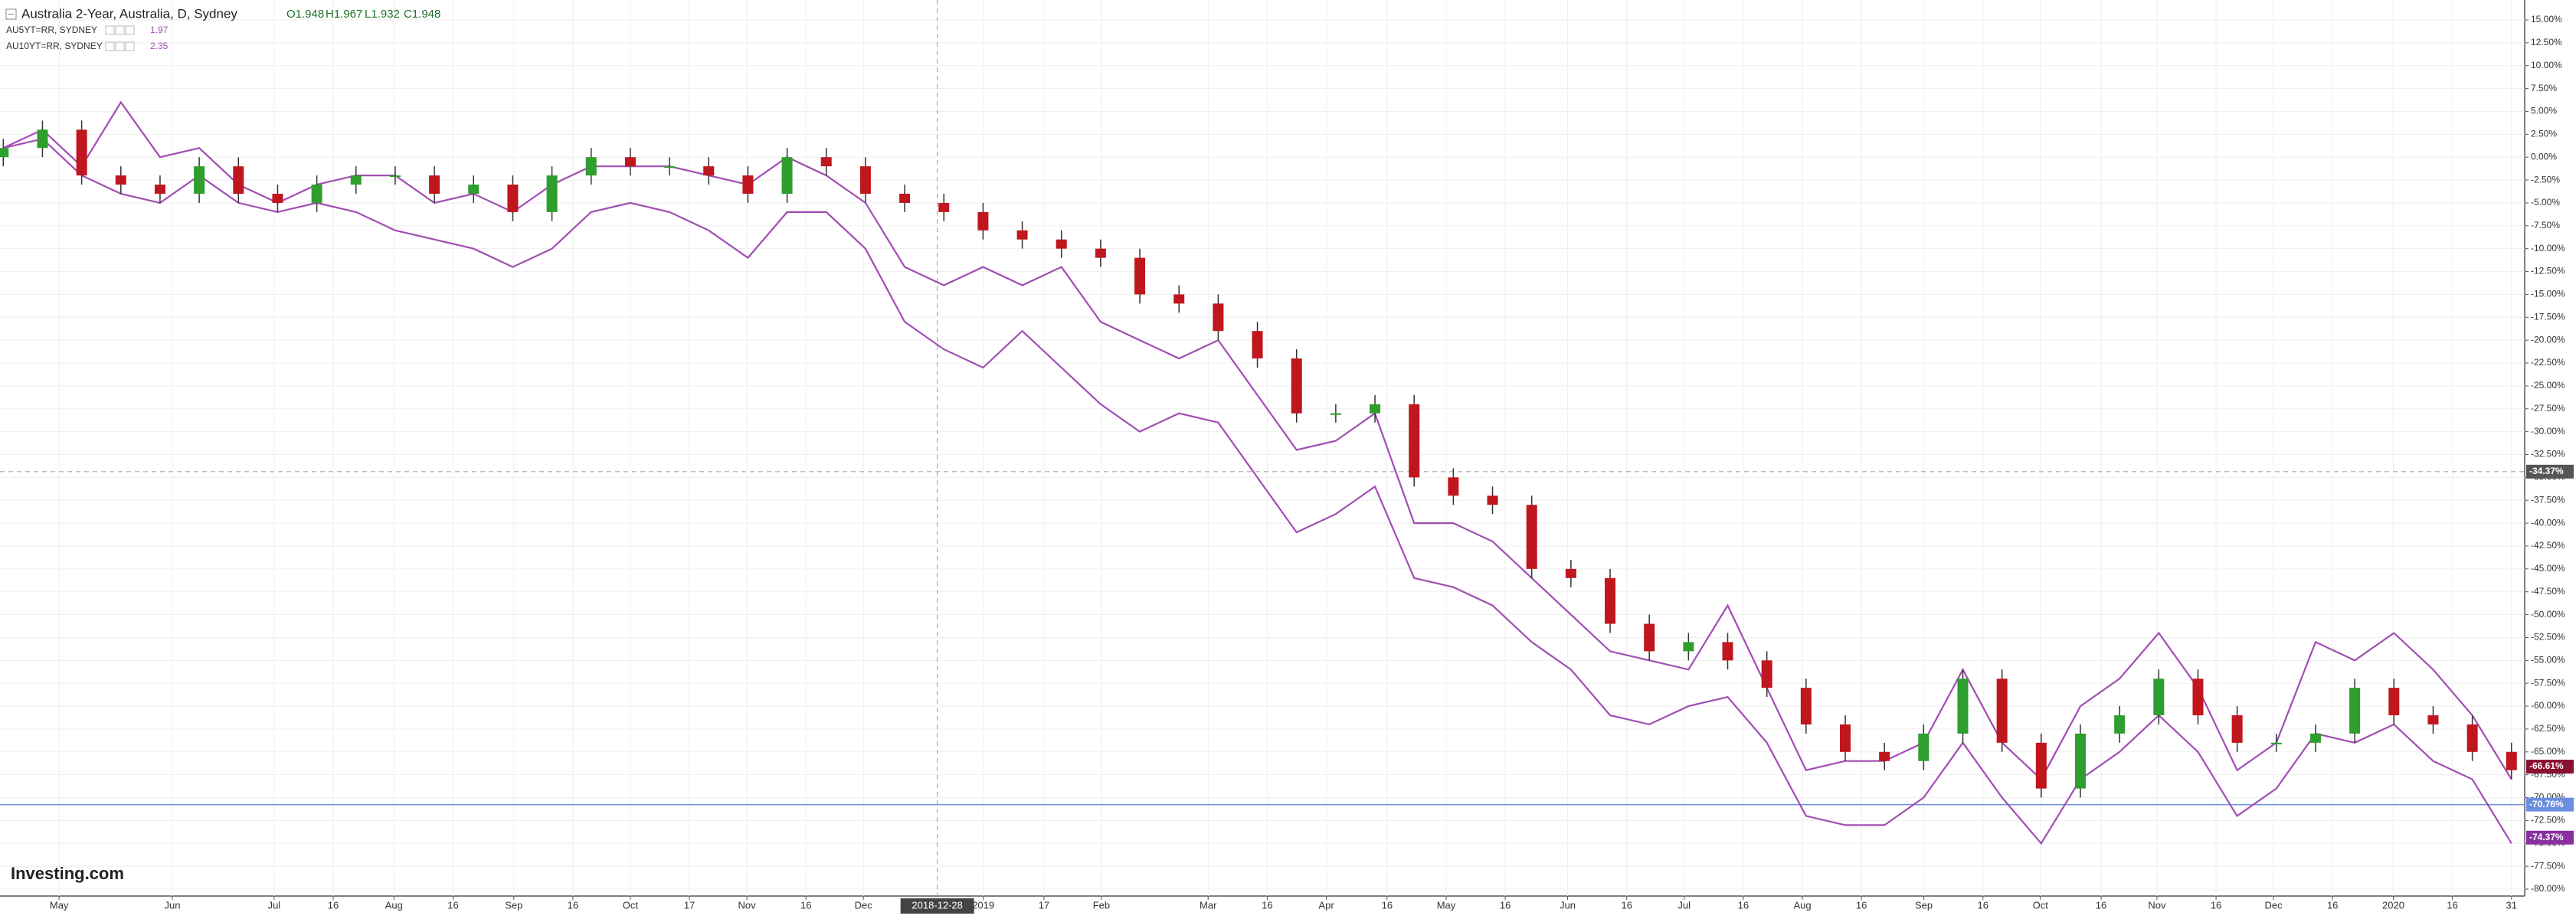 This screenshot has height=919, width=2576. What do you see at coordinates (2544, 157) in the screenshot?
I see `y-tick-label: 0.00%` at bounding box center [2544, 157].